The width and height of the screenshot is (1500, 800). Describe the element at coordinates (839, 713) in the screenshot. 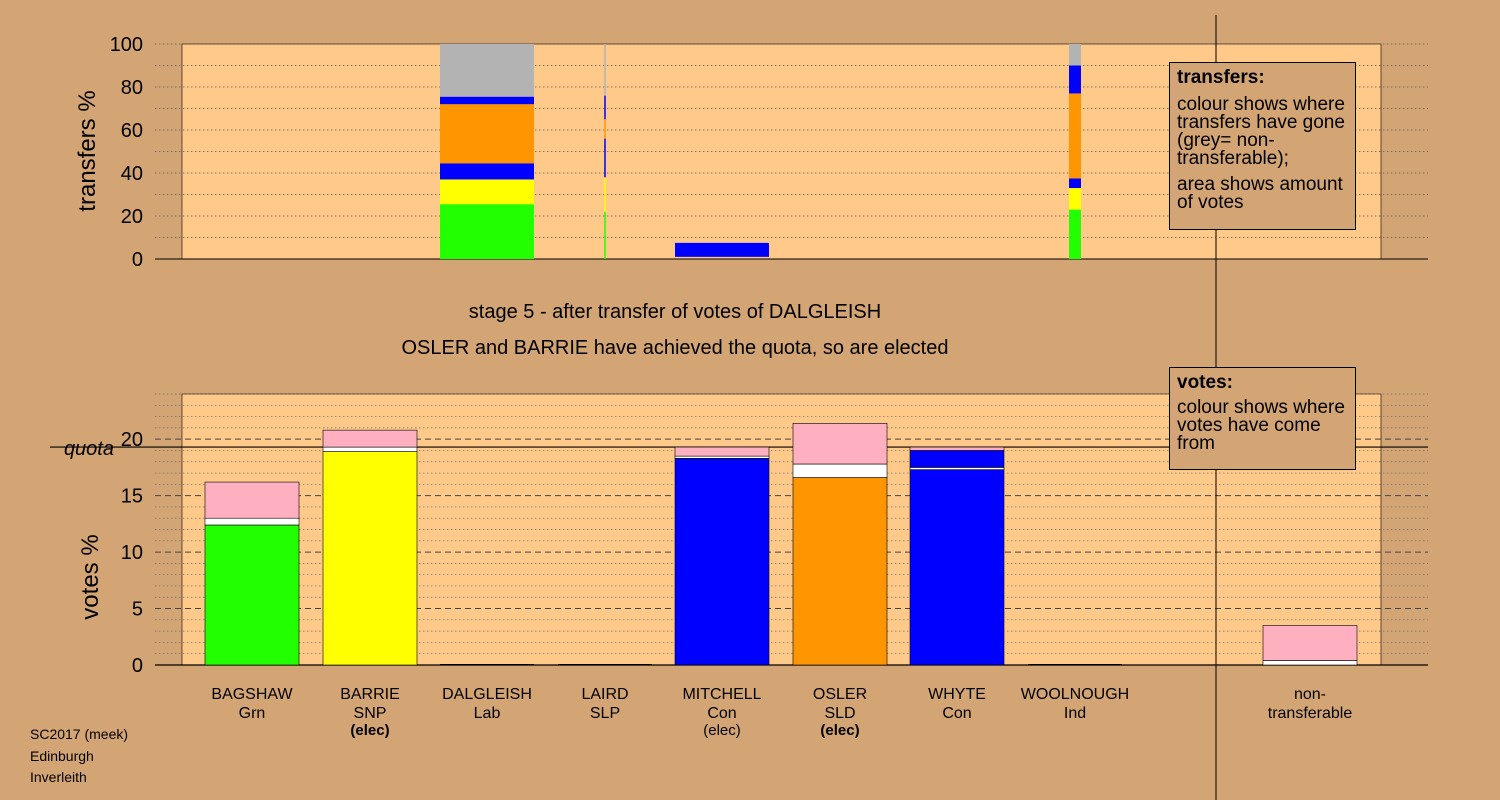

I see `candidate-party-osler: SLD` at that location.